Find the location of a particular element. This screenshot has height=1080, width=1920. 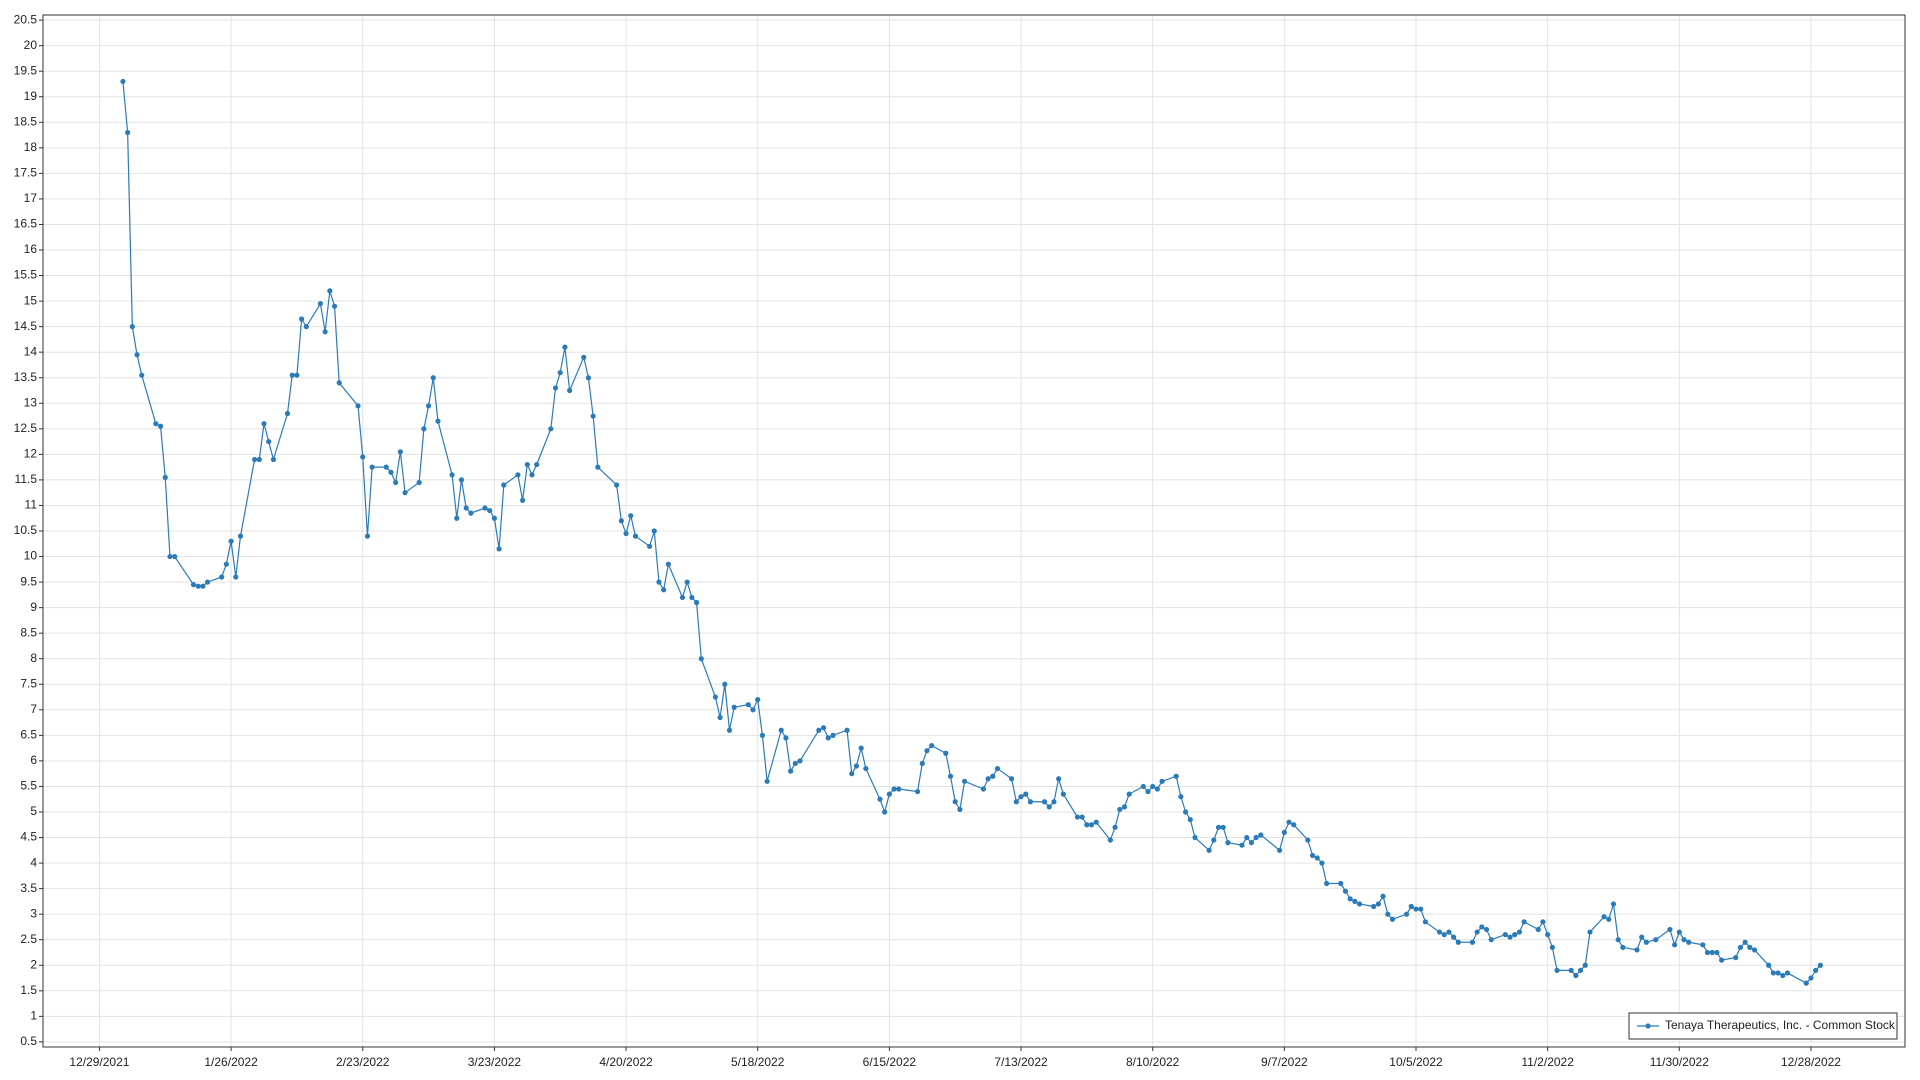

y-tick-label: 12.5 is located at coordinates (26, 428).